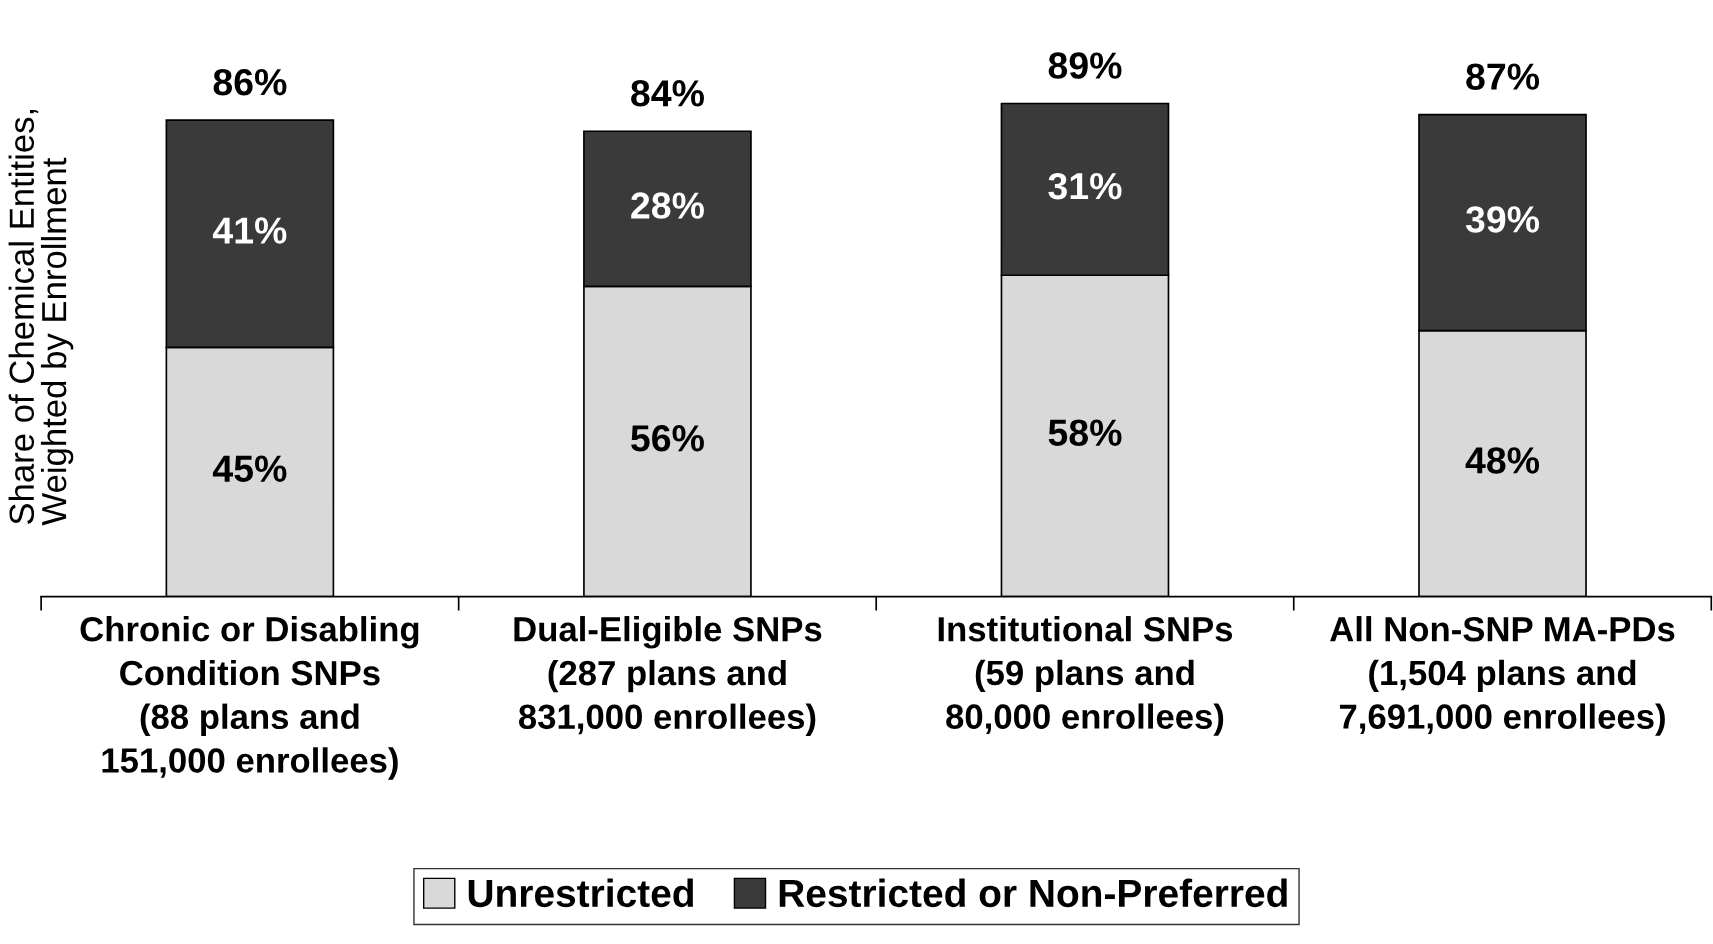  What do you see at coordinates (1085, 433) in the screenshot?
I see `data-label: 58%` at bounding box center [1085, 433].